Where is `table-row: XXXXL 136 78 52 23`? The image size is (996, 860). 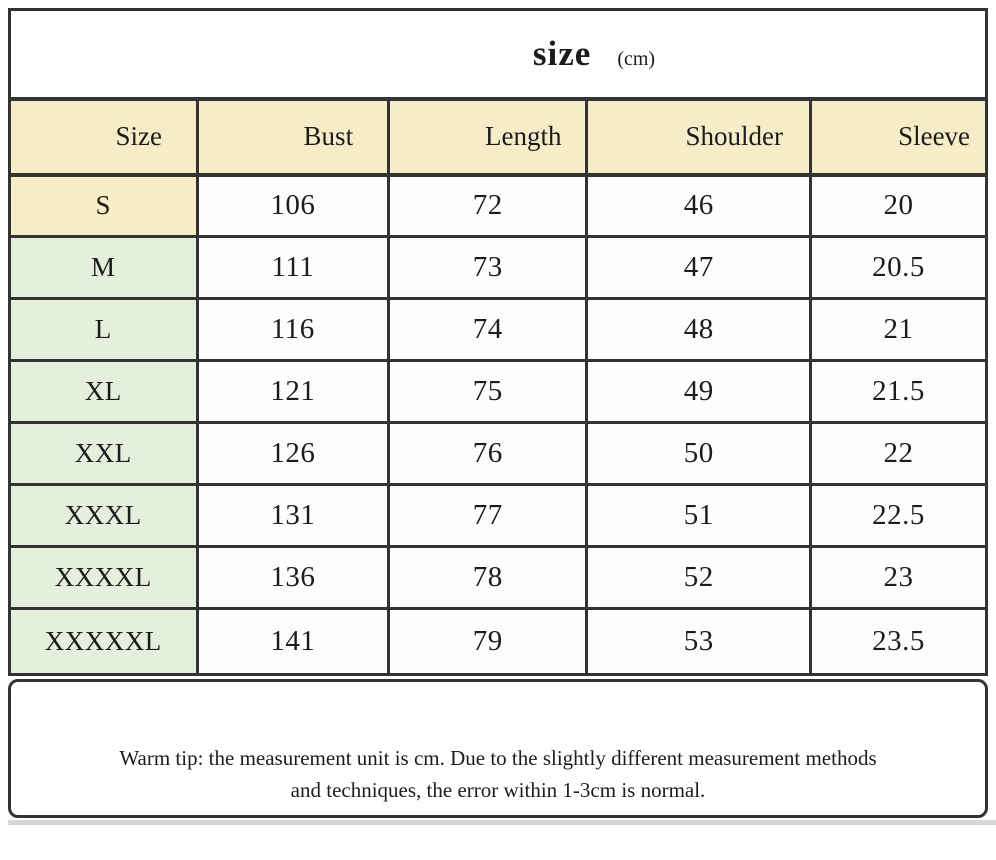
table-row: XXXXL 136 78 52 23 is located at coordinates (498, 577).